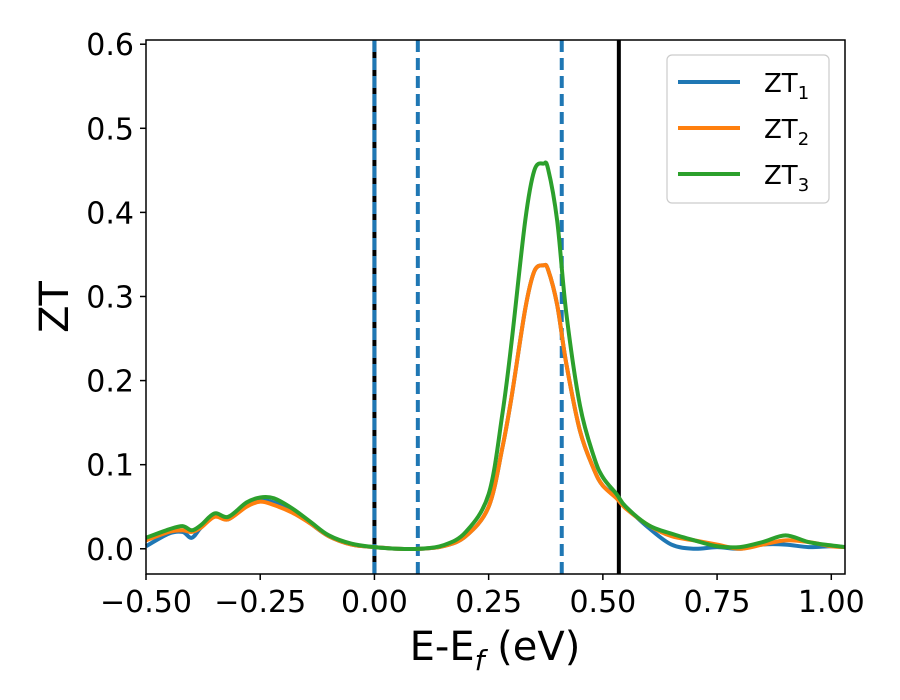  I want to click on y-tick-label: 0.5, so click(110, 129).